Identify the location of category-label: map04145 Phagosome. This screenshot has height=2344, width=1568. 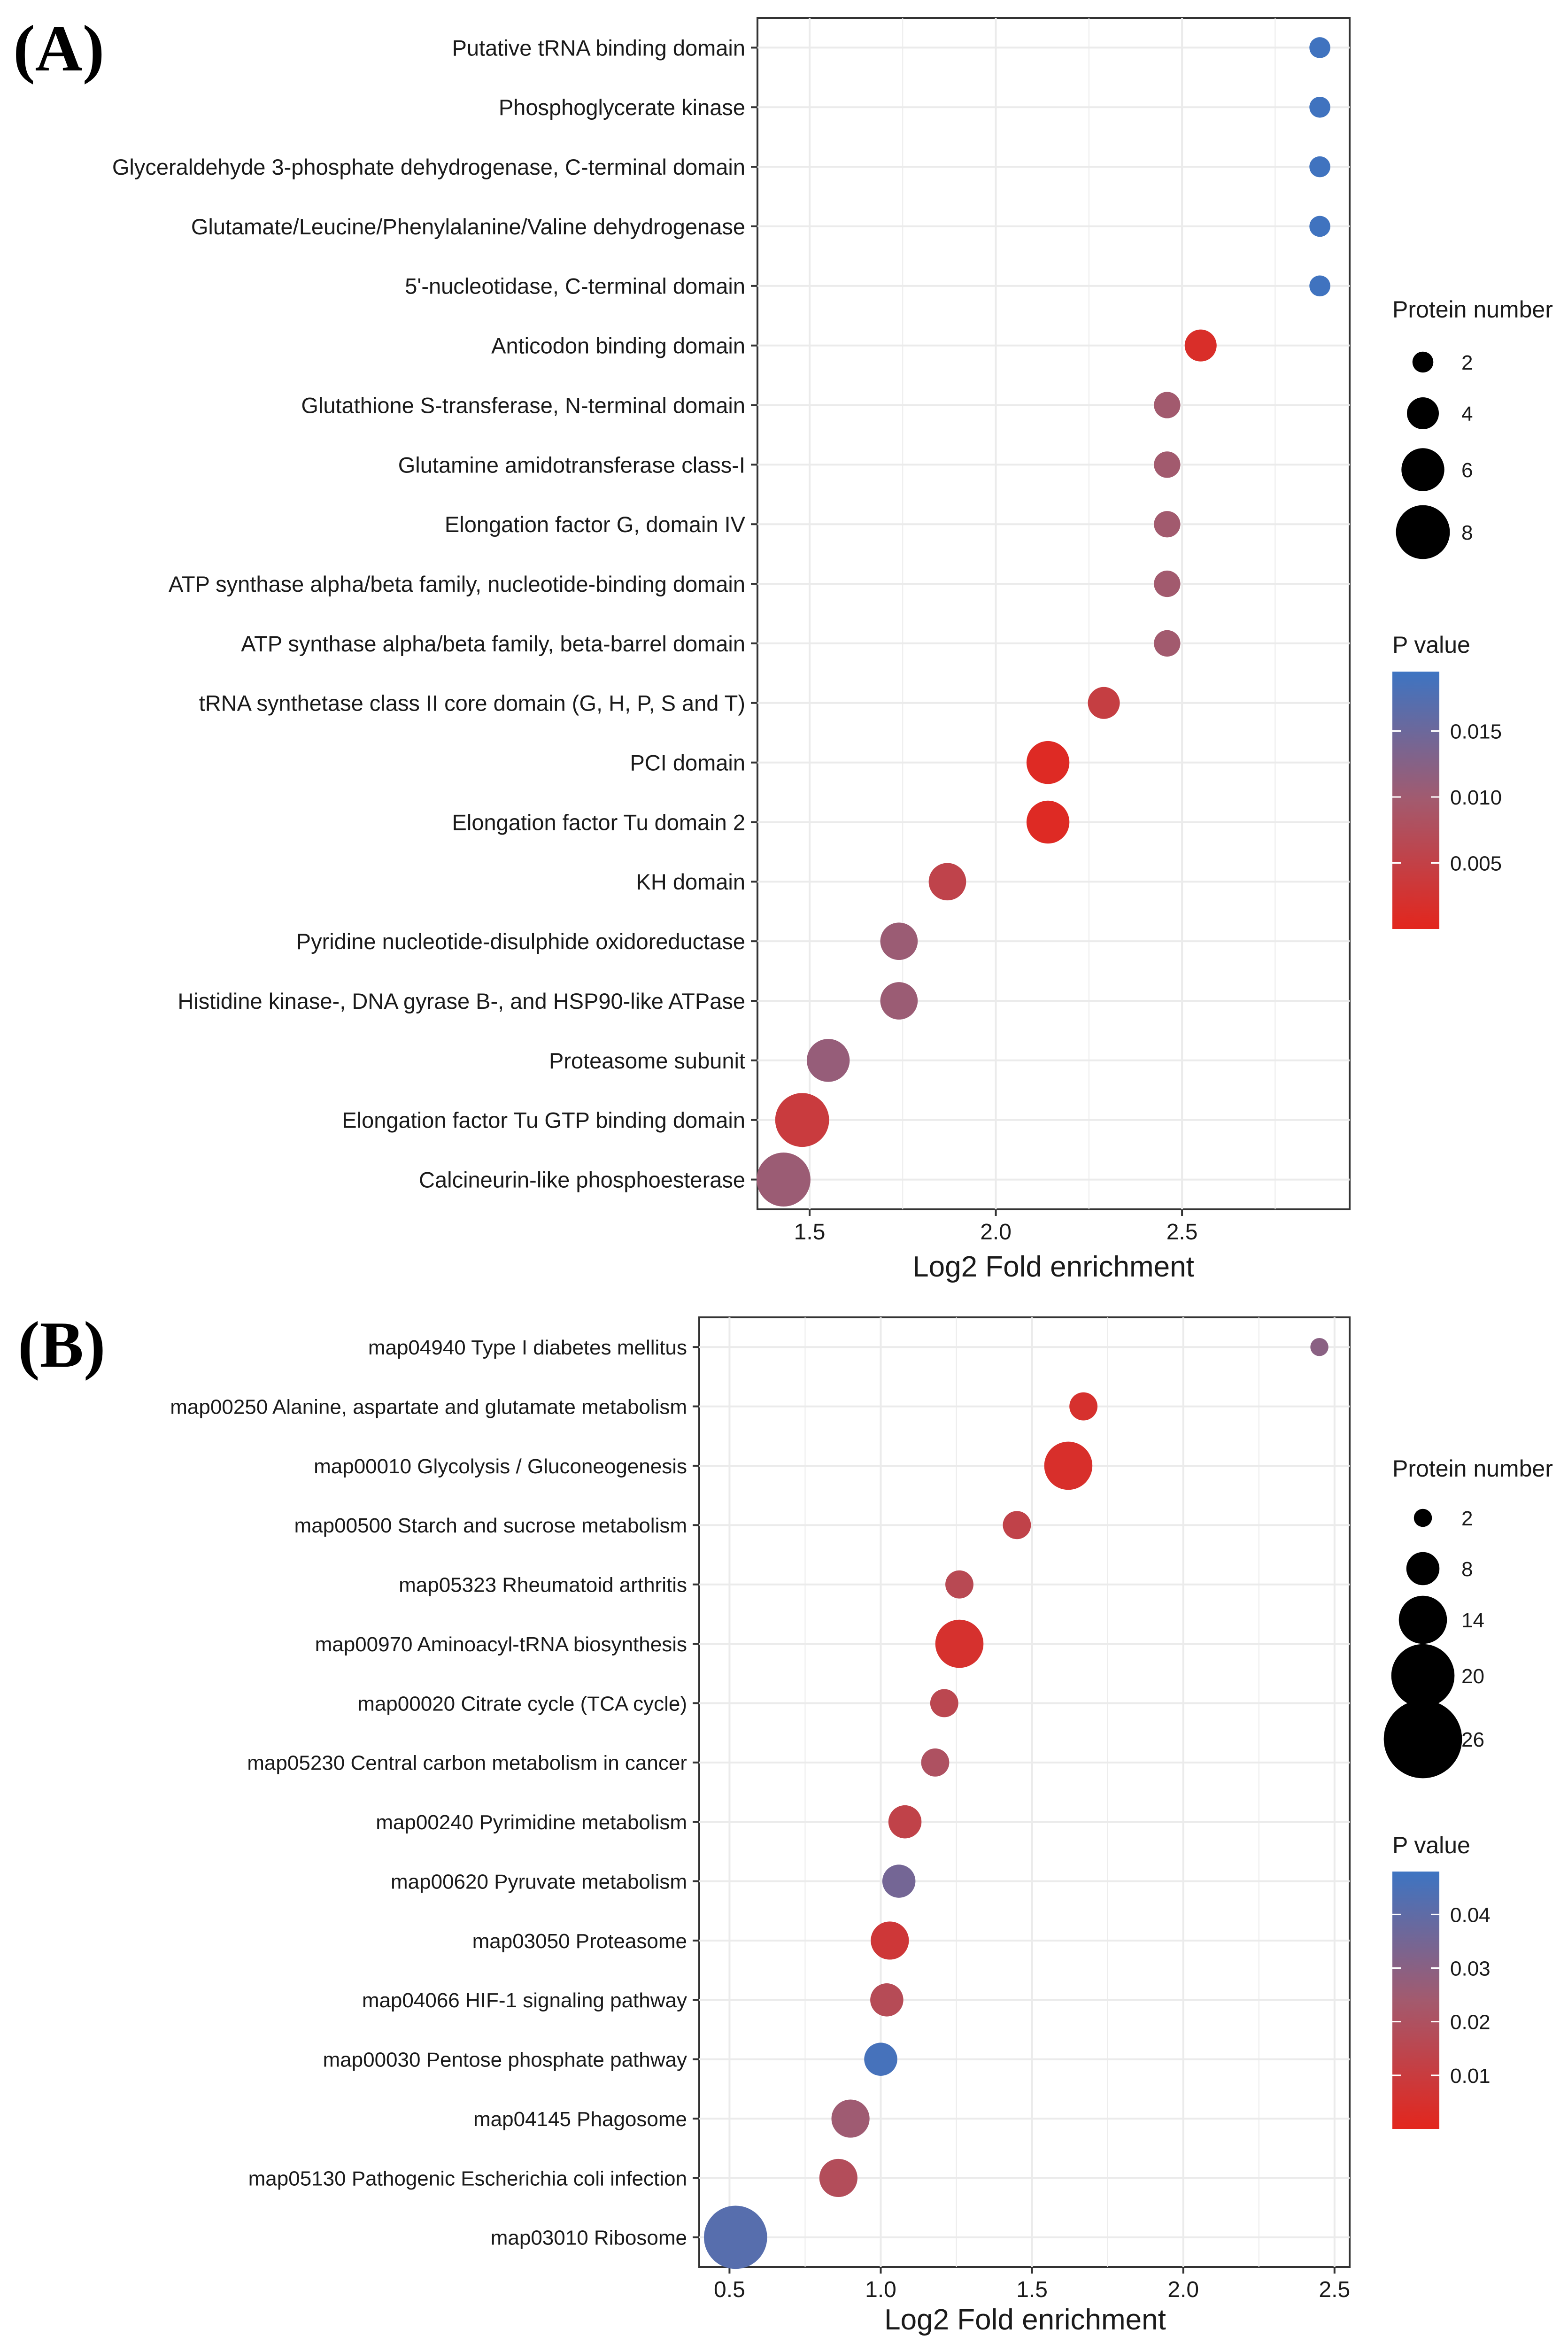
(580, 2119).